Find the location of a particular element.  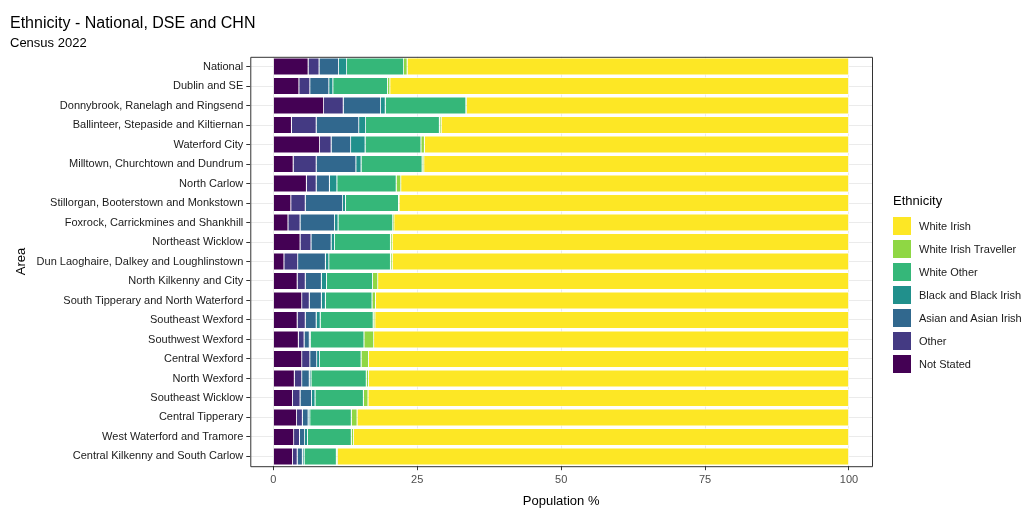

x-tick-label: 75 is located at coordinates (705, 478).